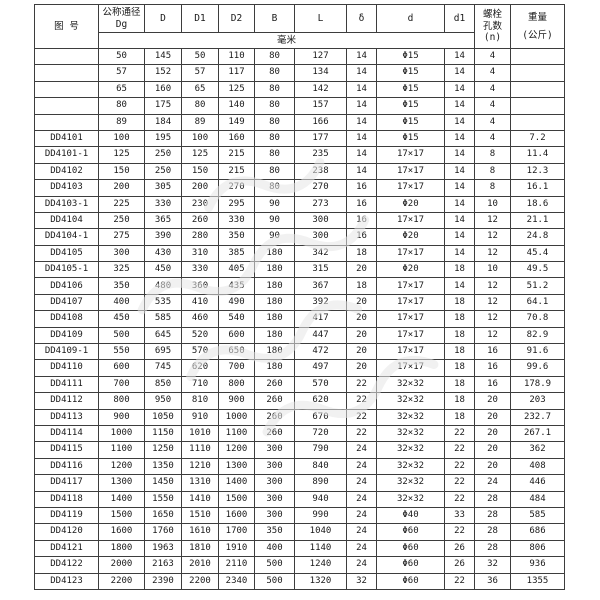  I want to click on table-cell: 900, so click(236, 401).